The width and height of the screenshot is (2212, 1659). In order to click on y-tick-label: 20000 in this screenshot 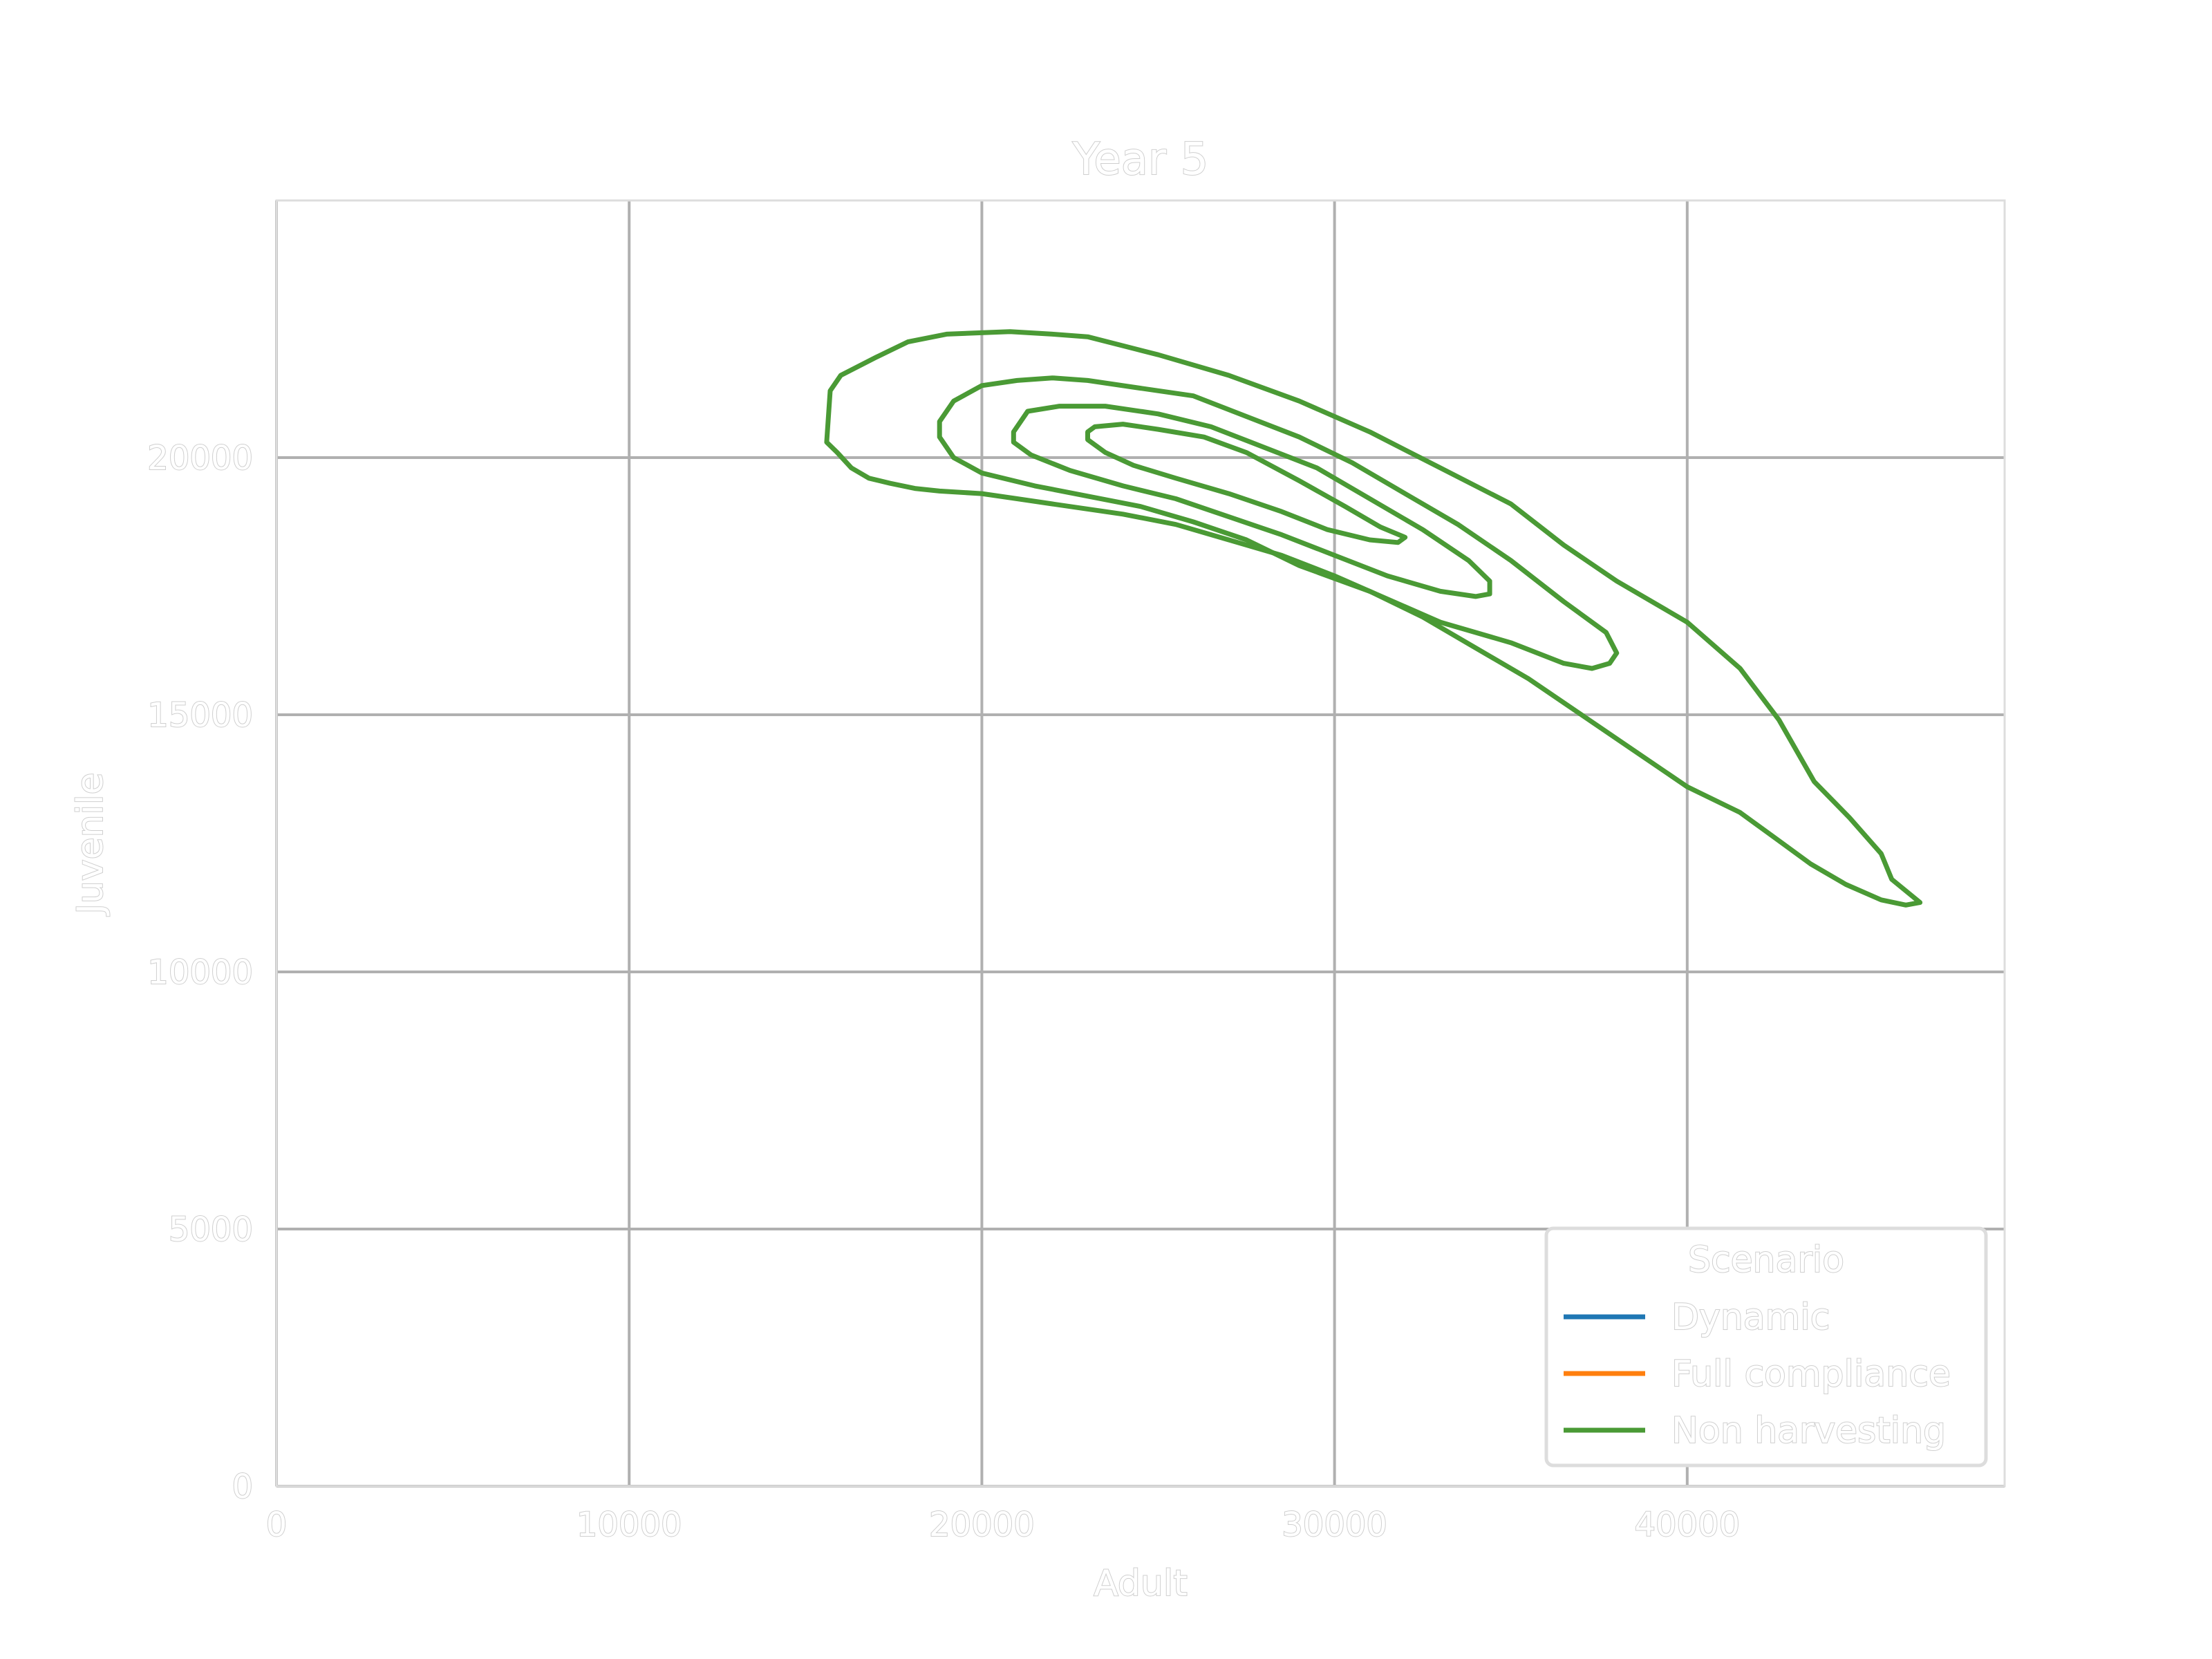, I will do `click(200, 459)`.